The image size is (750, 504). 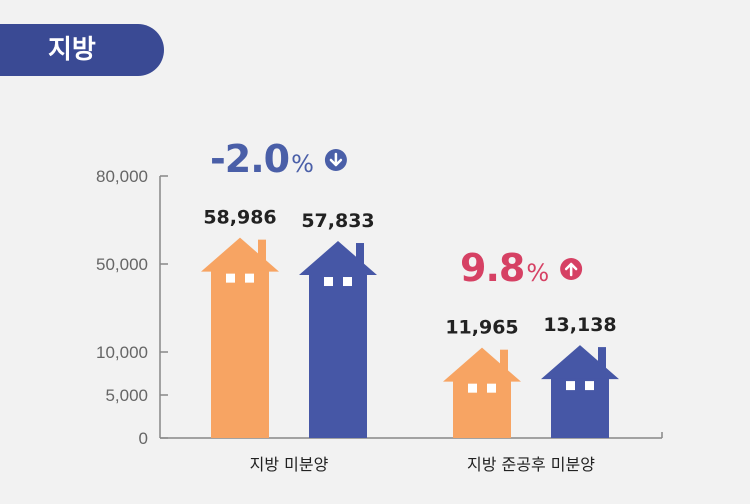 What do you see at coordinates (579, 325) in the screenshot?
I see `data-label: 13,138` at bounding box center [579, 325].